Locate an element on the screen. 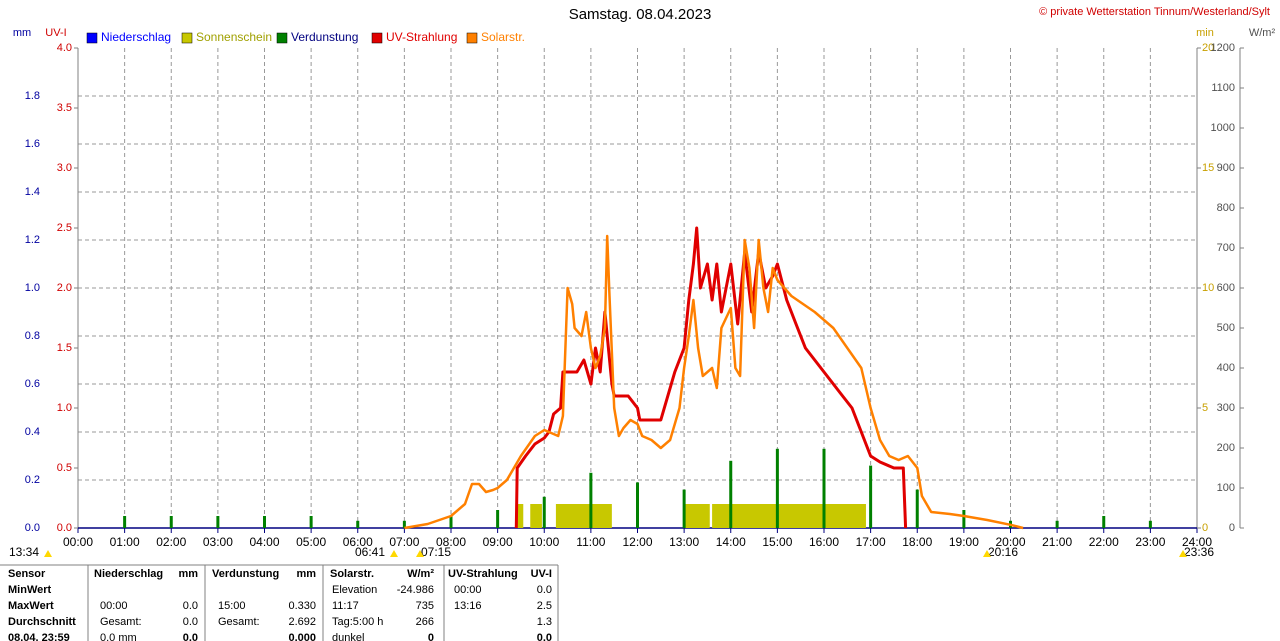  x-tick-label: 01:00 is located at coordinates (125, 542).